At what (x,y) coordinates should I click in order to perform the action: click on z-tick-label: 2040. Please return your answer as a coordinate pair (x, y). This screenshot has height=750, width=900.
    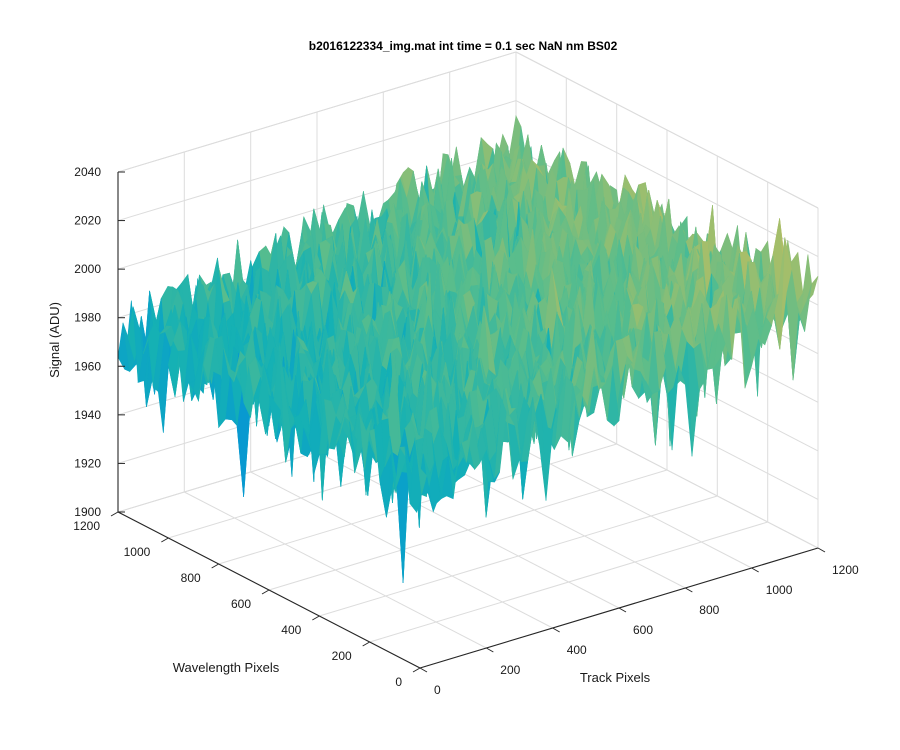
    Looking at the image, I should click on (87, 172).